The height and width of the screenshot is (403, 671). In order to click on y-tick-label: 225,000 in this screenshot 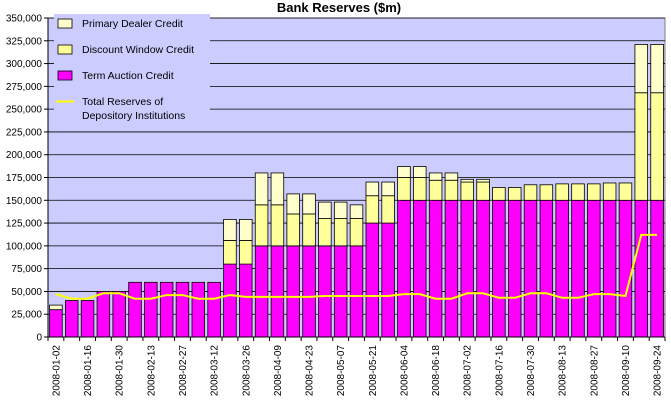, I will do `click(24, 132)`.